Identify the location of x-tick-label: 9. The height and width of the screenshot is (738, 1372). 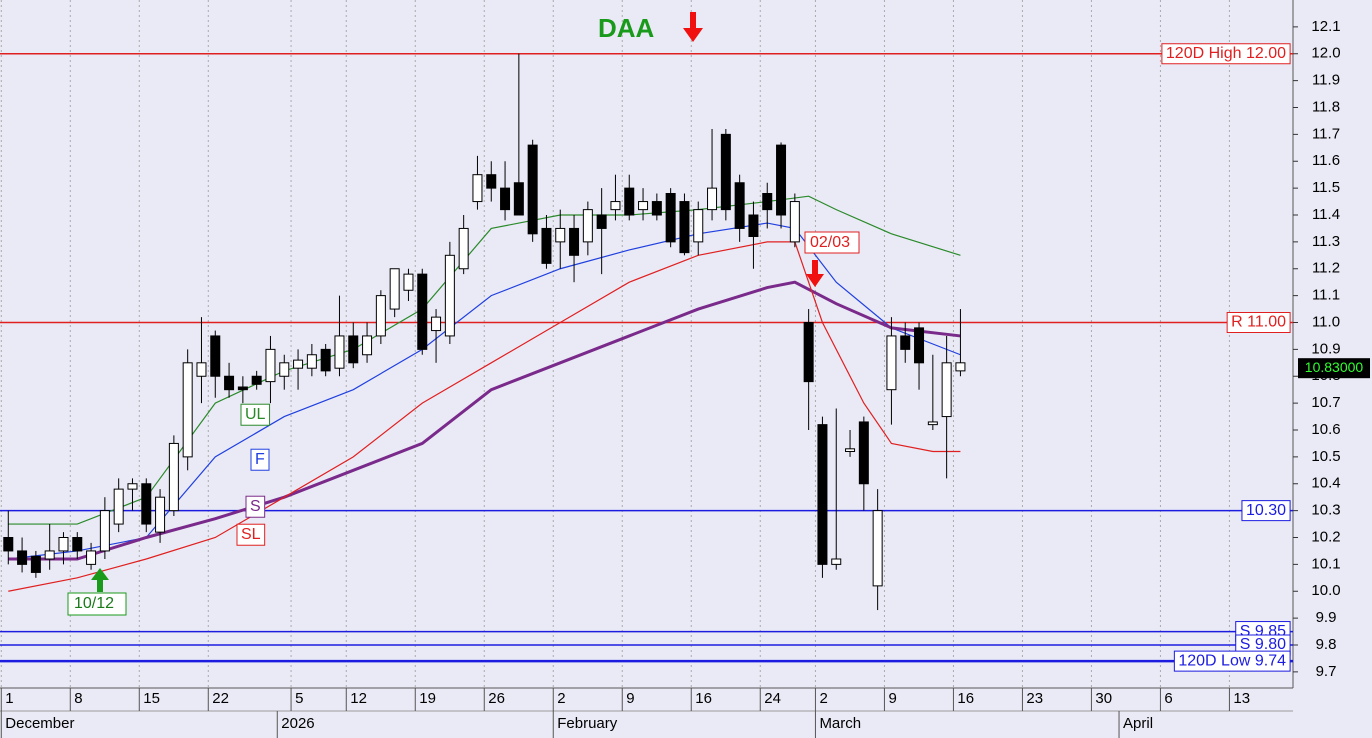
(892, 698).